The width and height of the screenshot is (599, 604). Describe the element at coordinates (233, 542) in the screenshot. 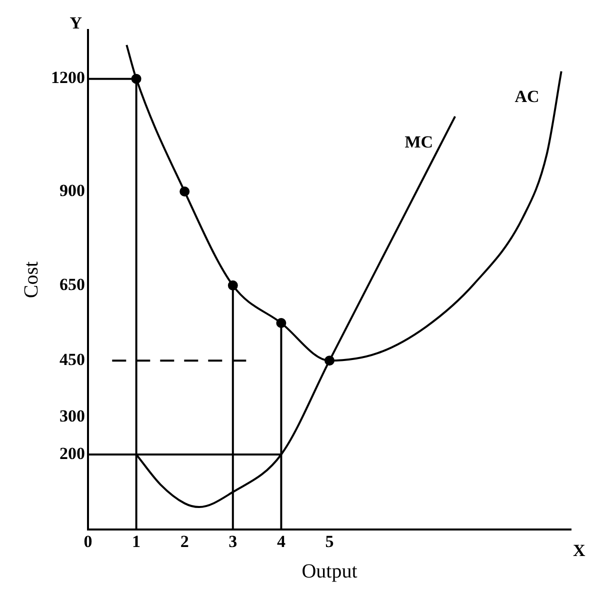

I see `x-tick-label: 3` at that location.